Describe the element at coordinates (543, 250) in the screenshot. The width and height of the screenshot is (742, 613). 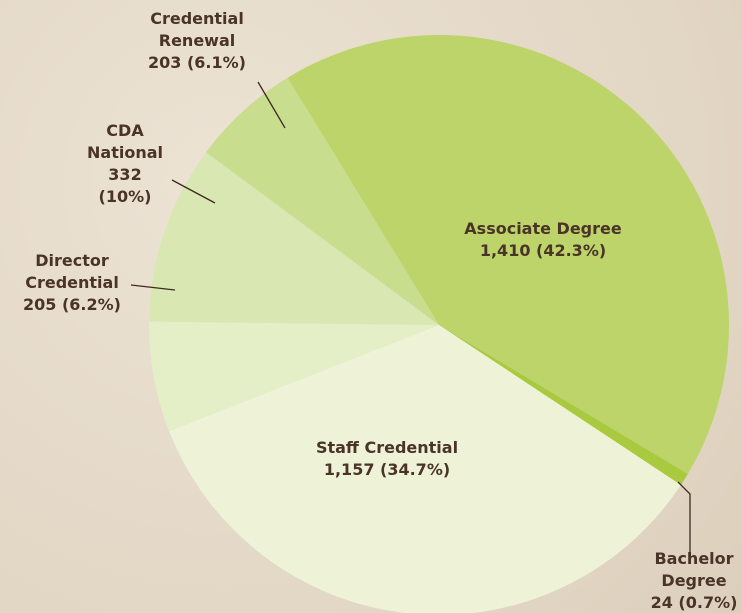
I see `slice-value-label: 1,410 (42.3%)` at that location.